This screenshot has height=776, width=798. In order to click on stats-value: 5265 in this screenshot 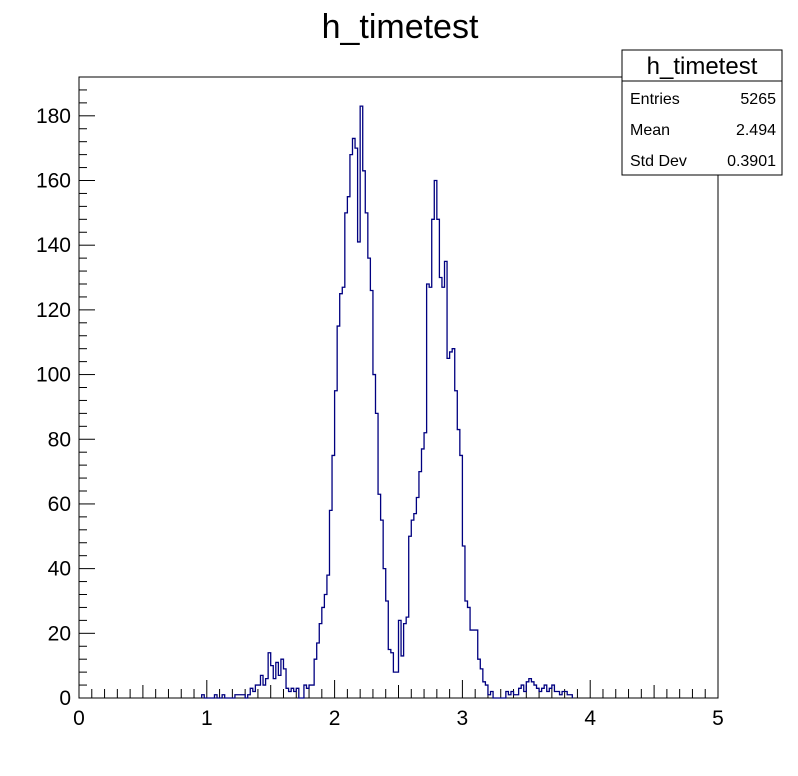, I will do `click(758, 99)`.